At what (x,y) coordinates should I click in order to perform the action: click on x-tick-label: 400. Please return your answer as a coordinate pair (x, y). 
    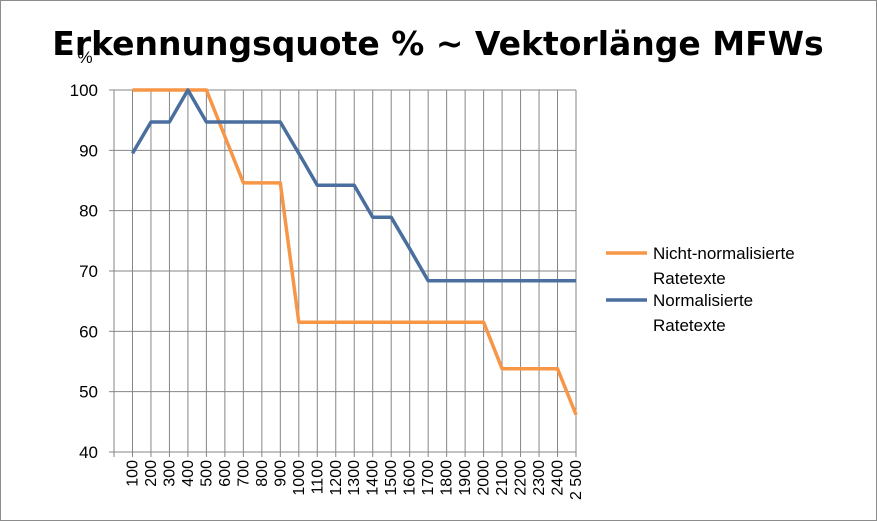
    Looking at the image, I should click on (188, 473).